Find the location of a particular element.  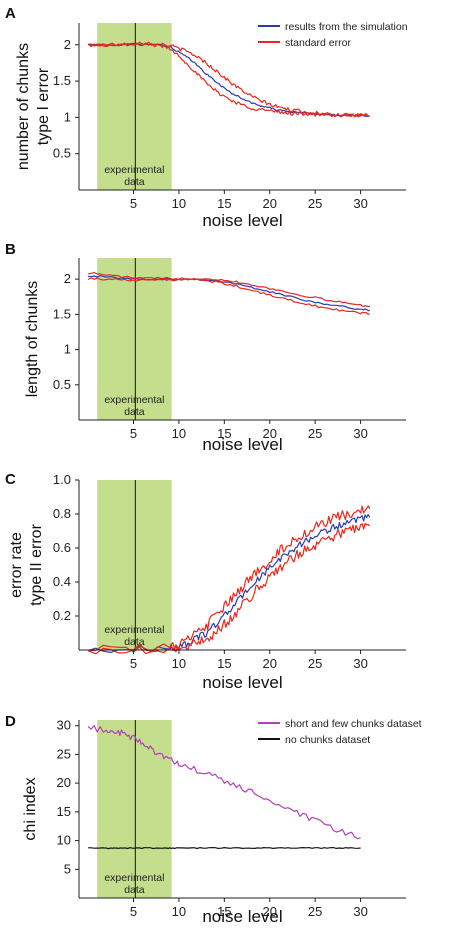

panel-letter: A is located at coordinates (10, 13).